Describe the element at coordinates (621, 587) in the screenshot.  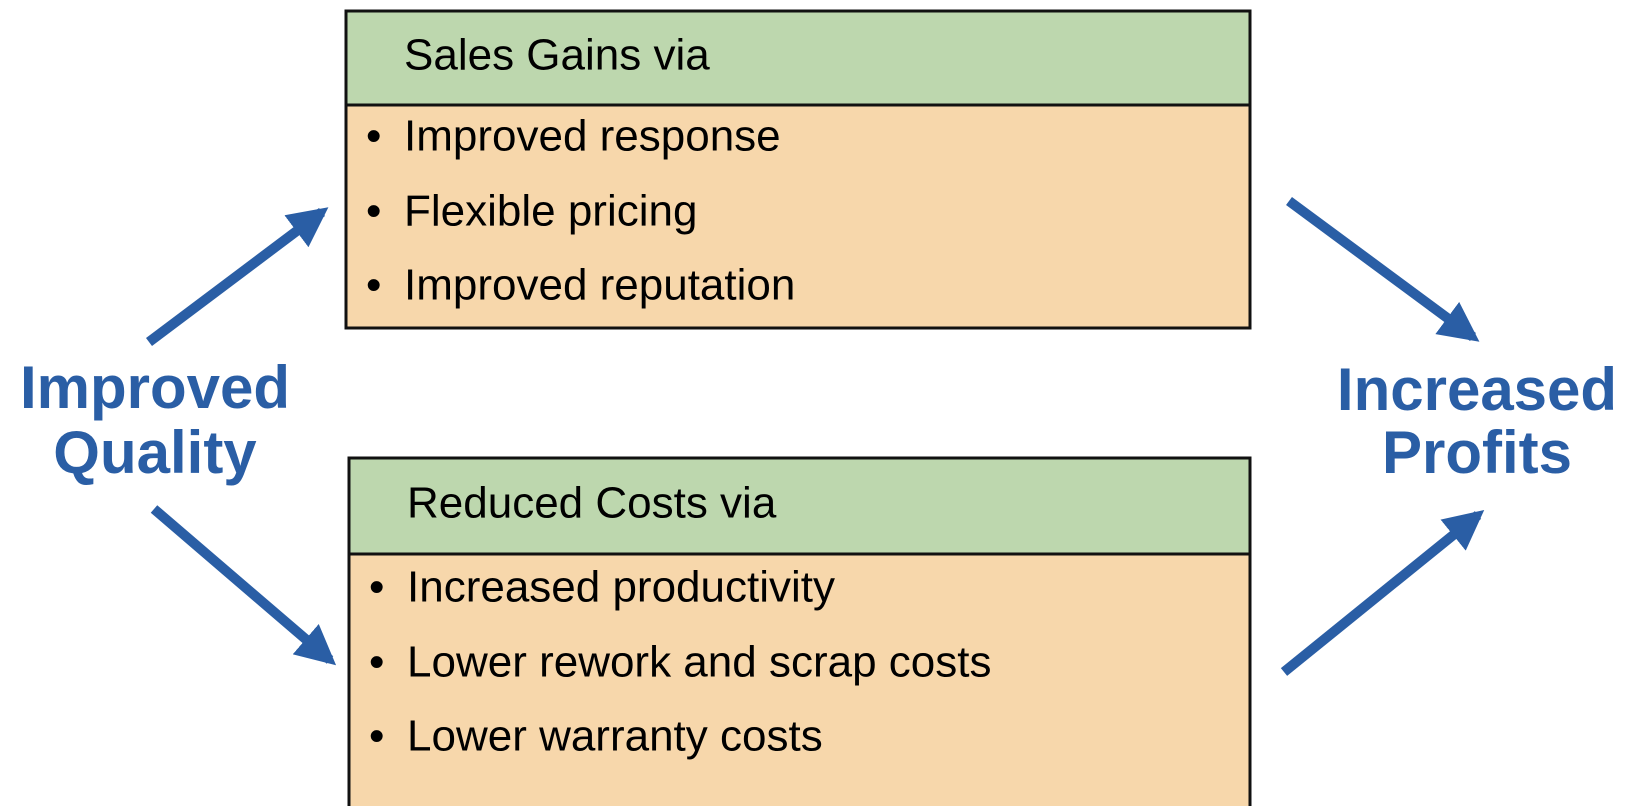
I see `item: Increased productivity` at that location.